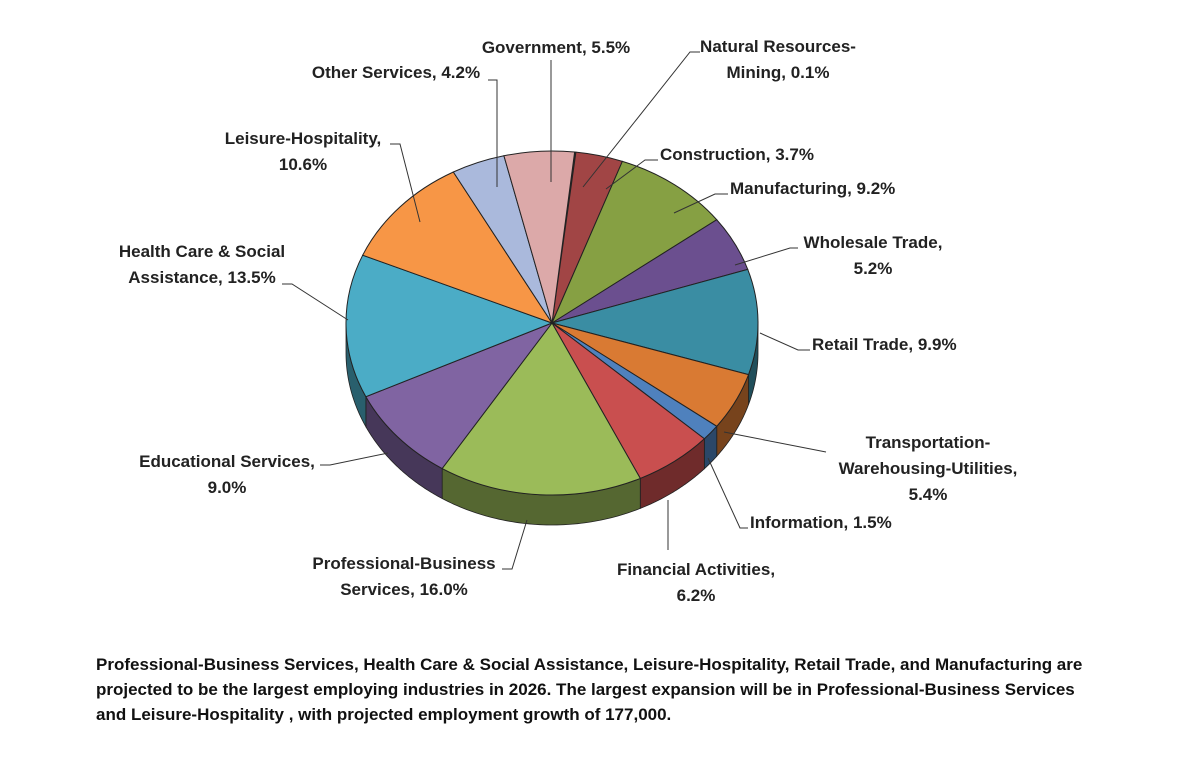 Image resolution: width=1200 pixels, height=770 pixels. What do you see at coordinates (459, 395) in the screenshot?
I see `slice-educational-services` at bounding box center [459, 395].